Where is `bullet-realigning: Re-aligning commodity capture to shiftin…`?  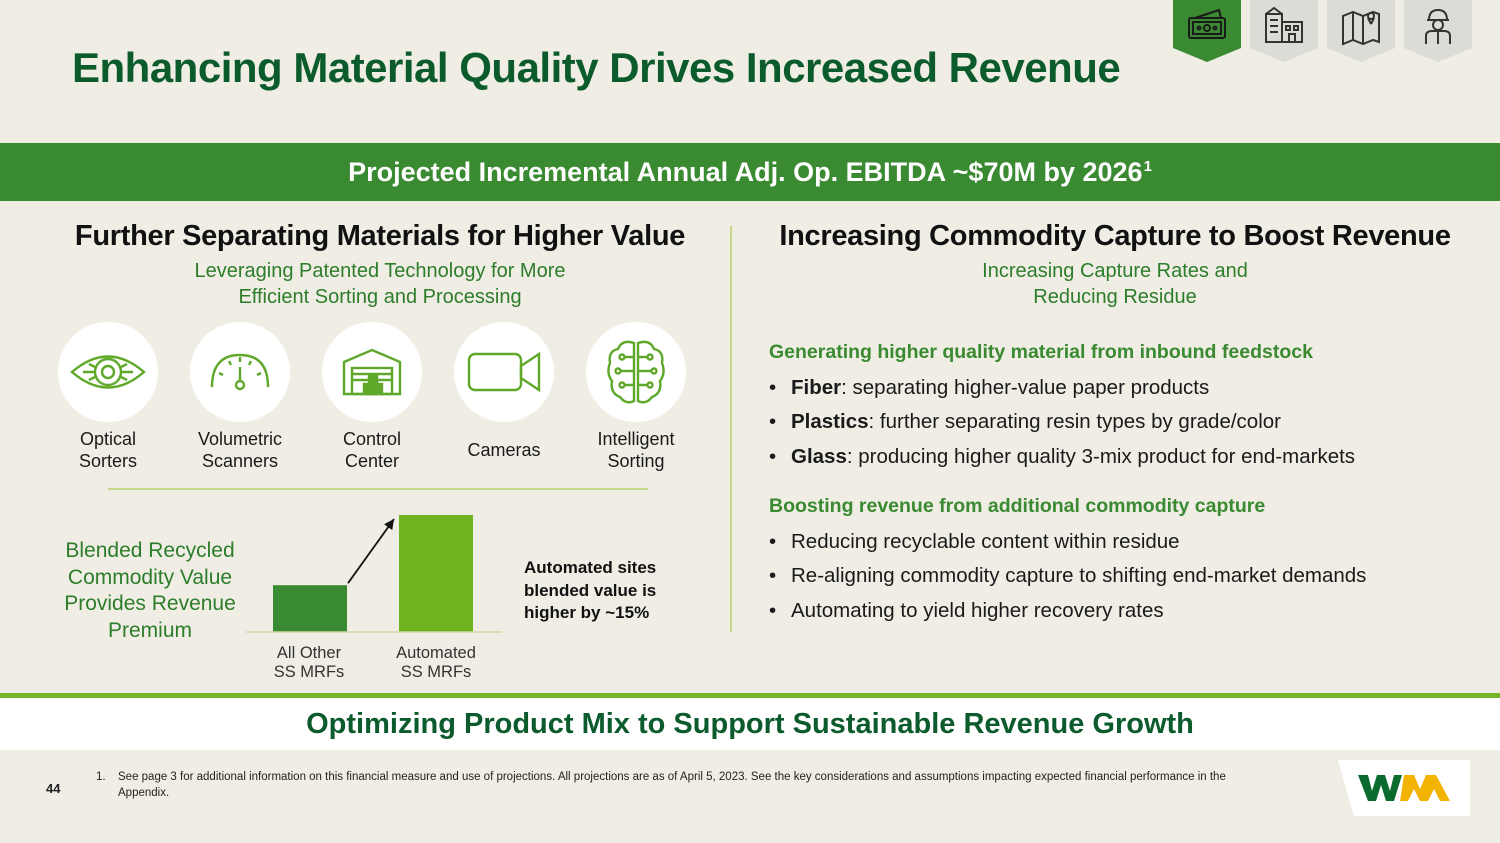
bullet-realigning: Re-aligning commodity capture to shiftin… is located at coordinates (1067, 576).